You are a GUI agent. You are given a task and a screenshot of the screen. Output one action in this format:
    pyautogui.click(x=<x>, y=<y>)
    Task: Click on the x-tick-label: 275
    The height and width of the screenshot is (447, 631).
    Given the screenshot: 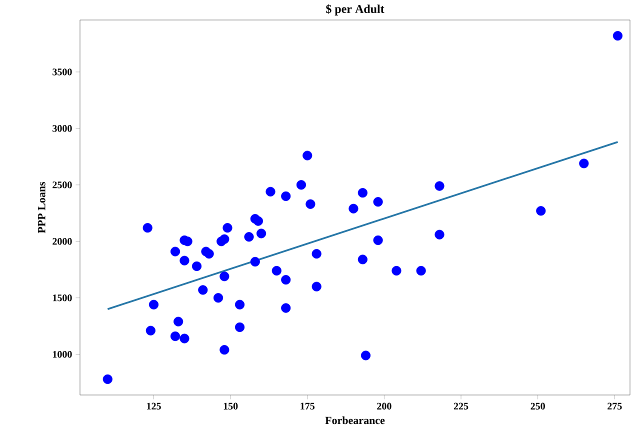 What is the action you would take?
    pyautogui.click(x=615, y=406)
    